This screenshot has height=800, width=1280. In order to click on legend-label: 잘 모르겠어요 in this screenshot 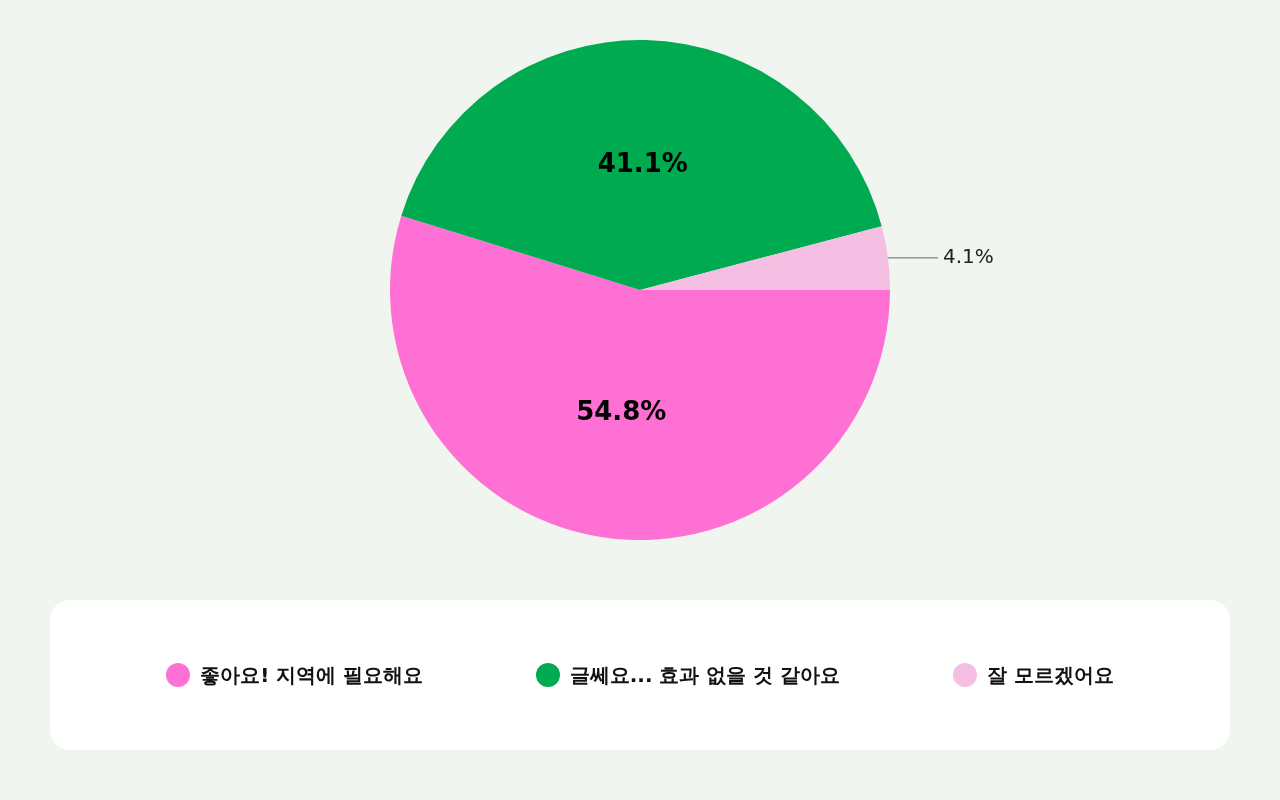, I will do `click(1050, 675)`.